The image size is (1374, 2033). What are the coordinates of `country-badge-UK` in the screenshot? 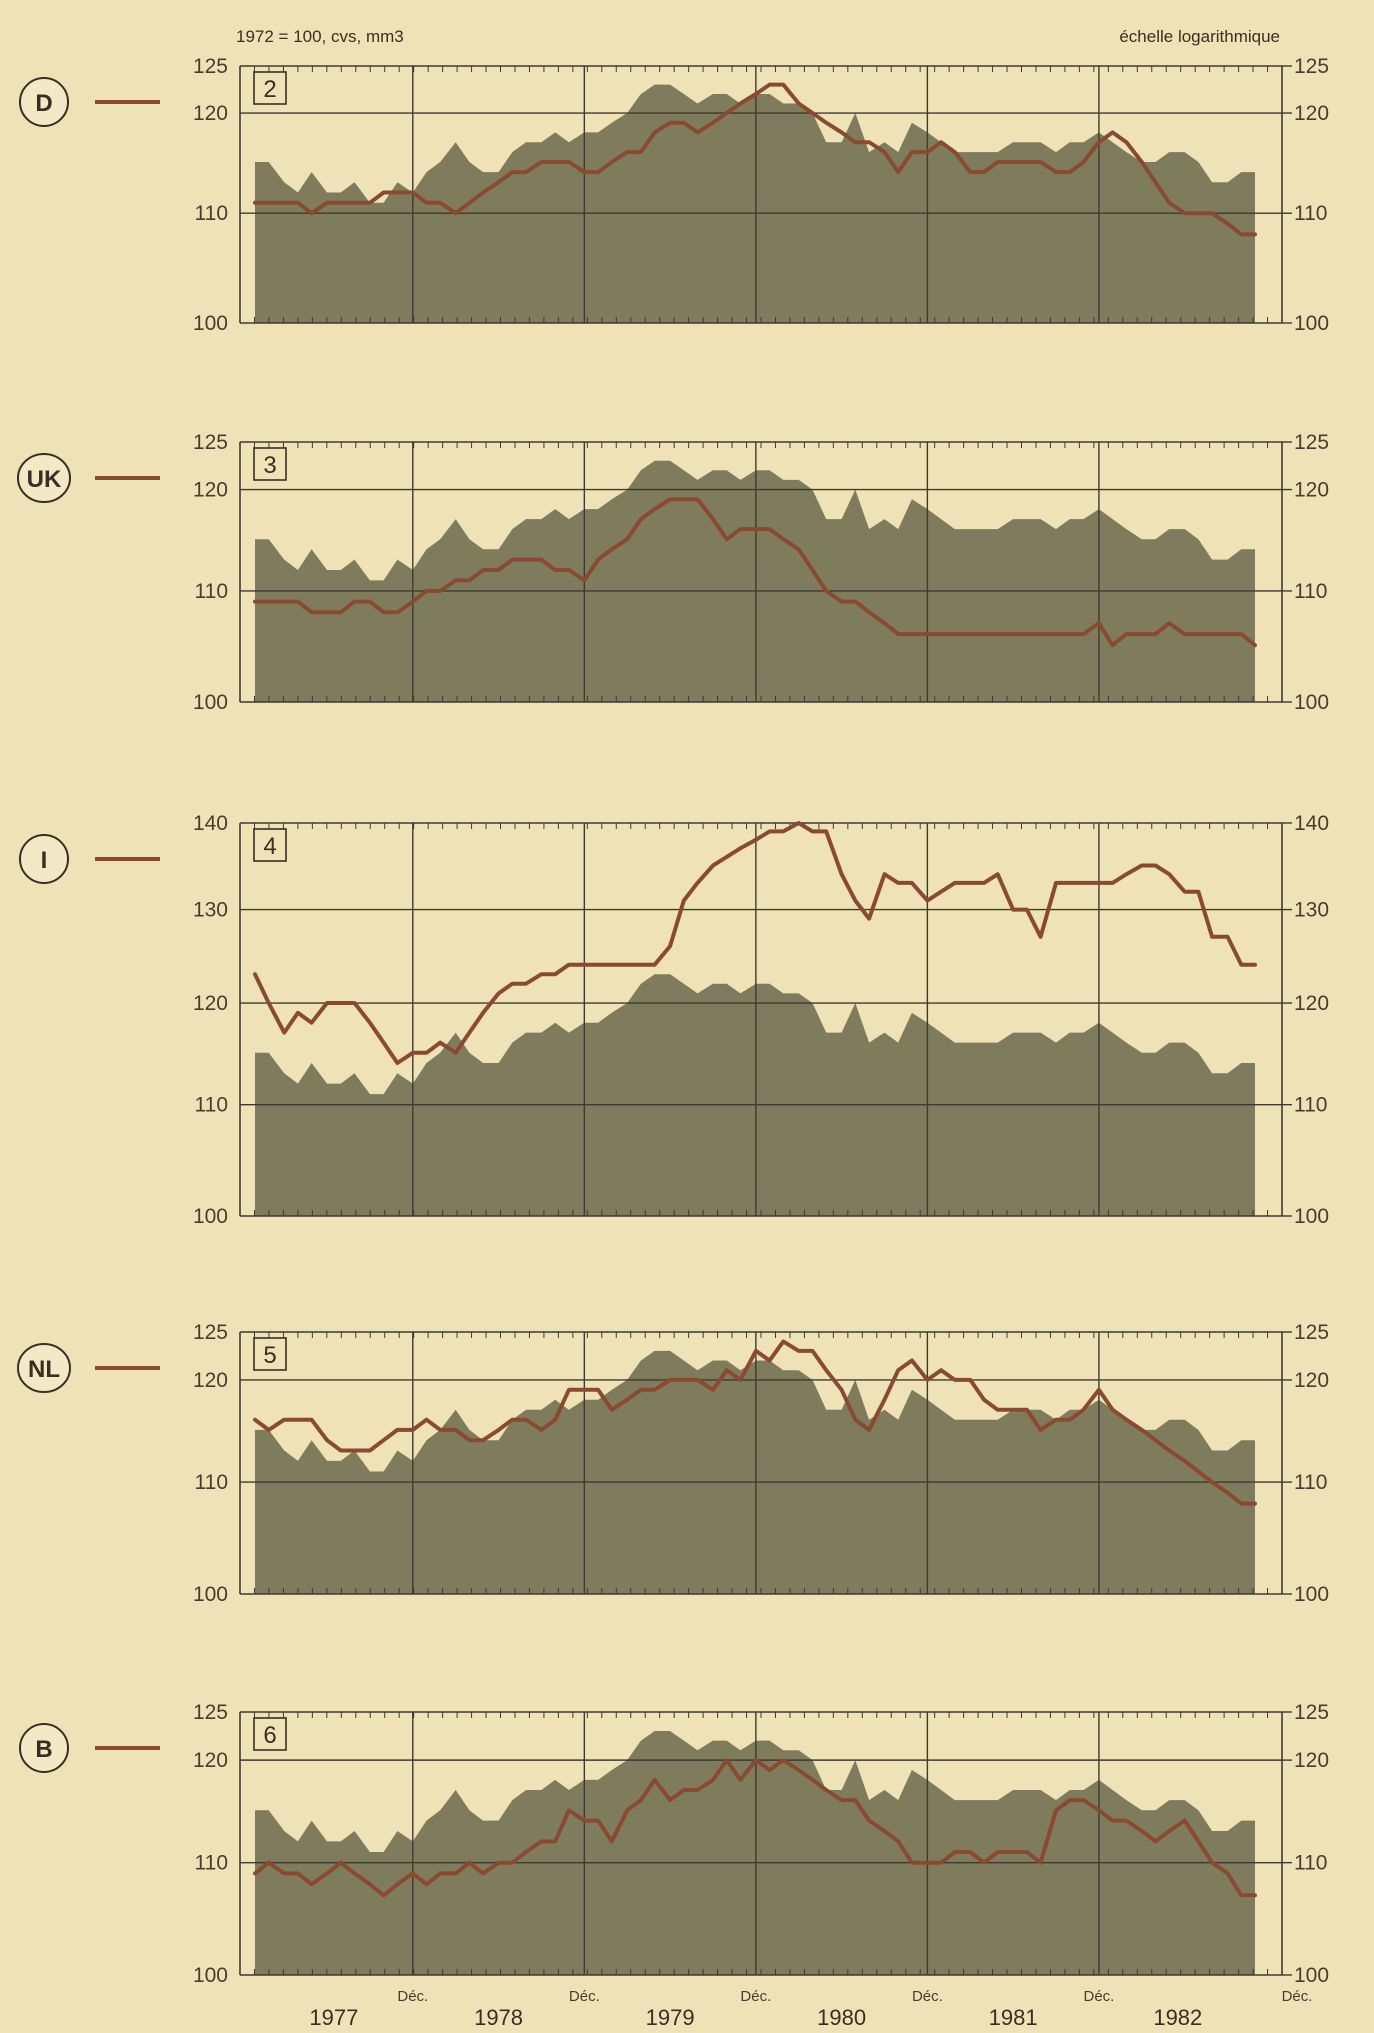 It's located at (44, 478).